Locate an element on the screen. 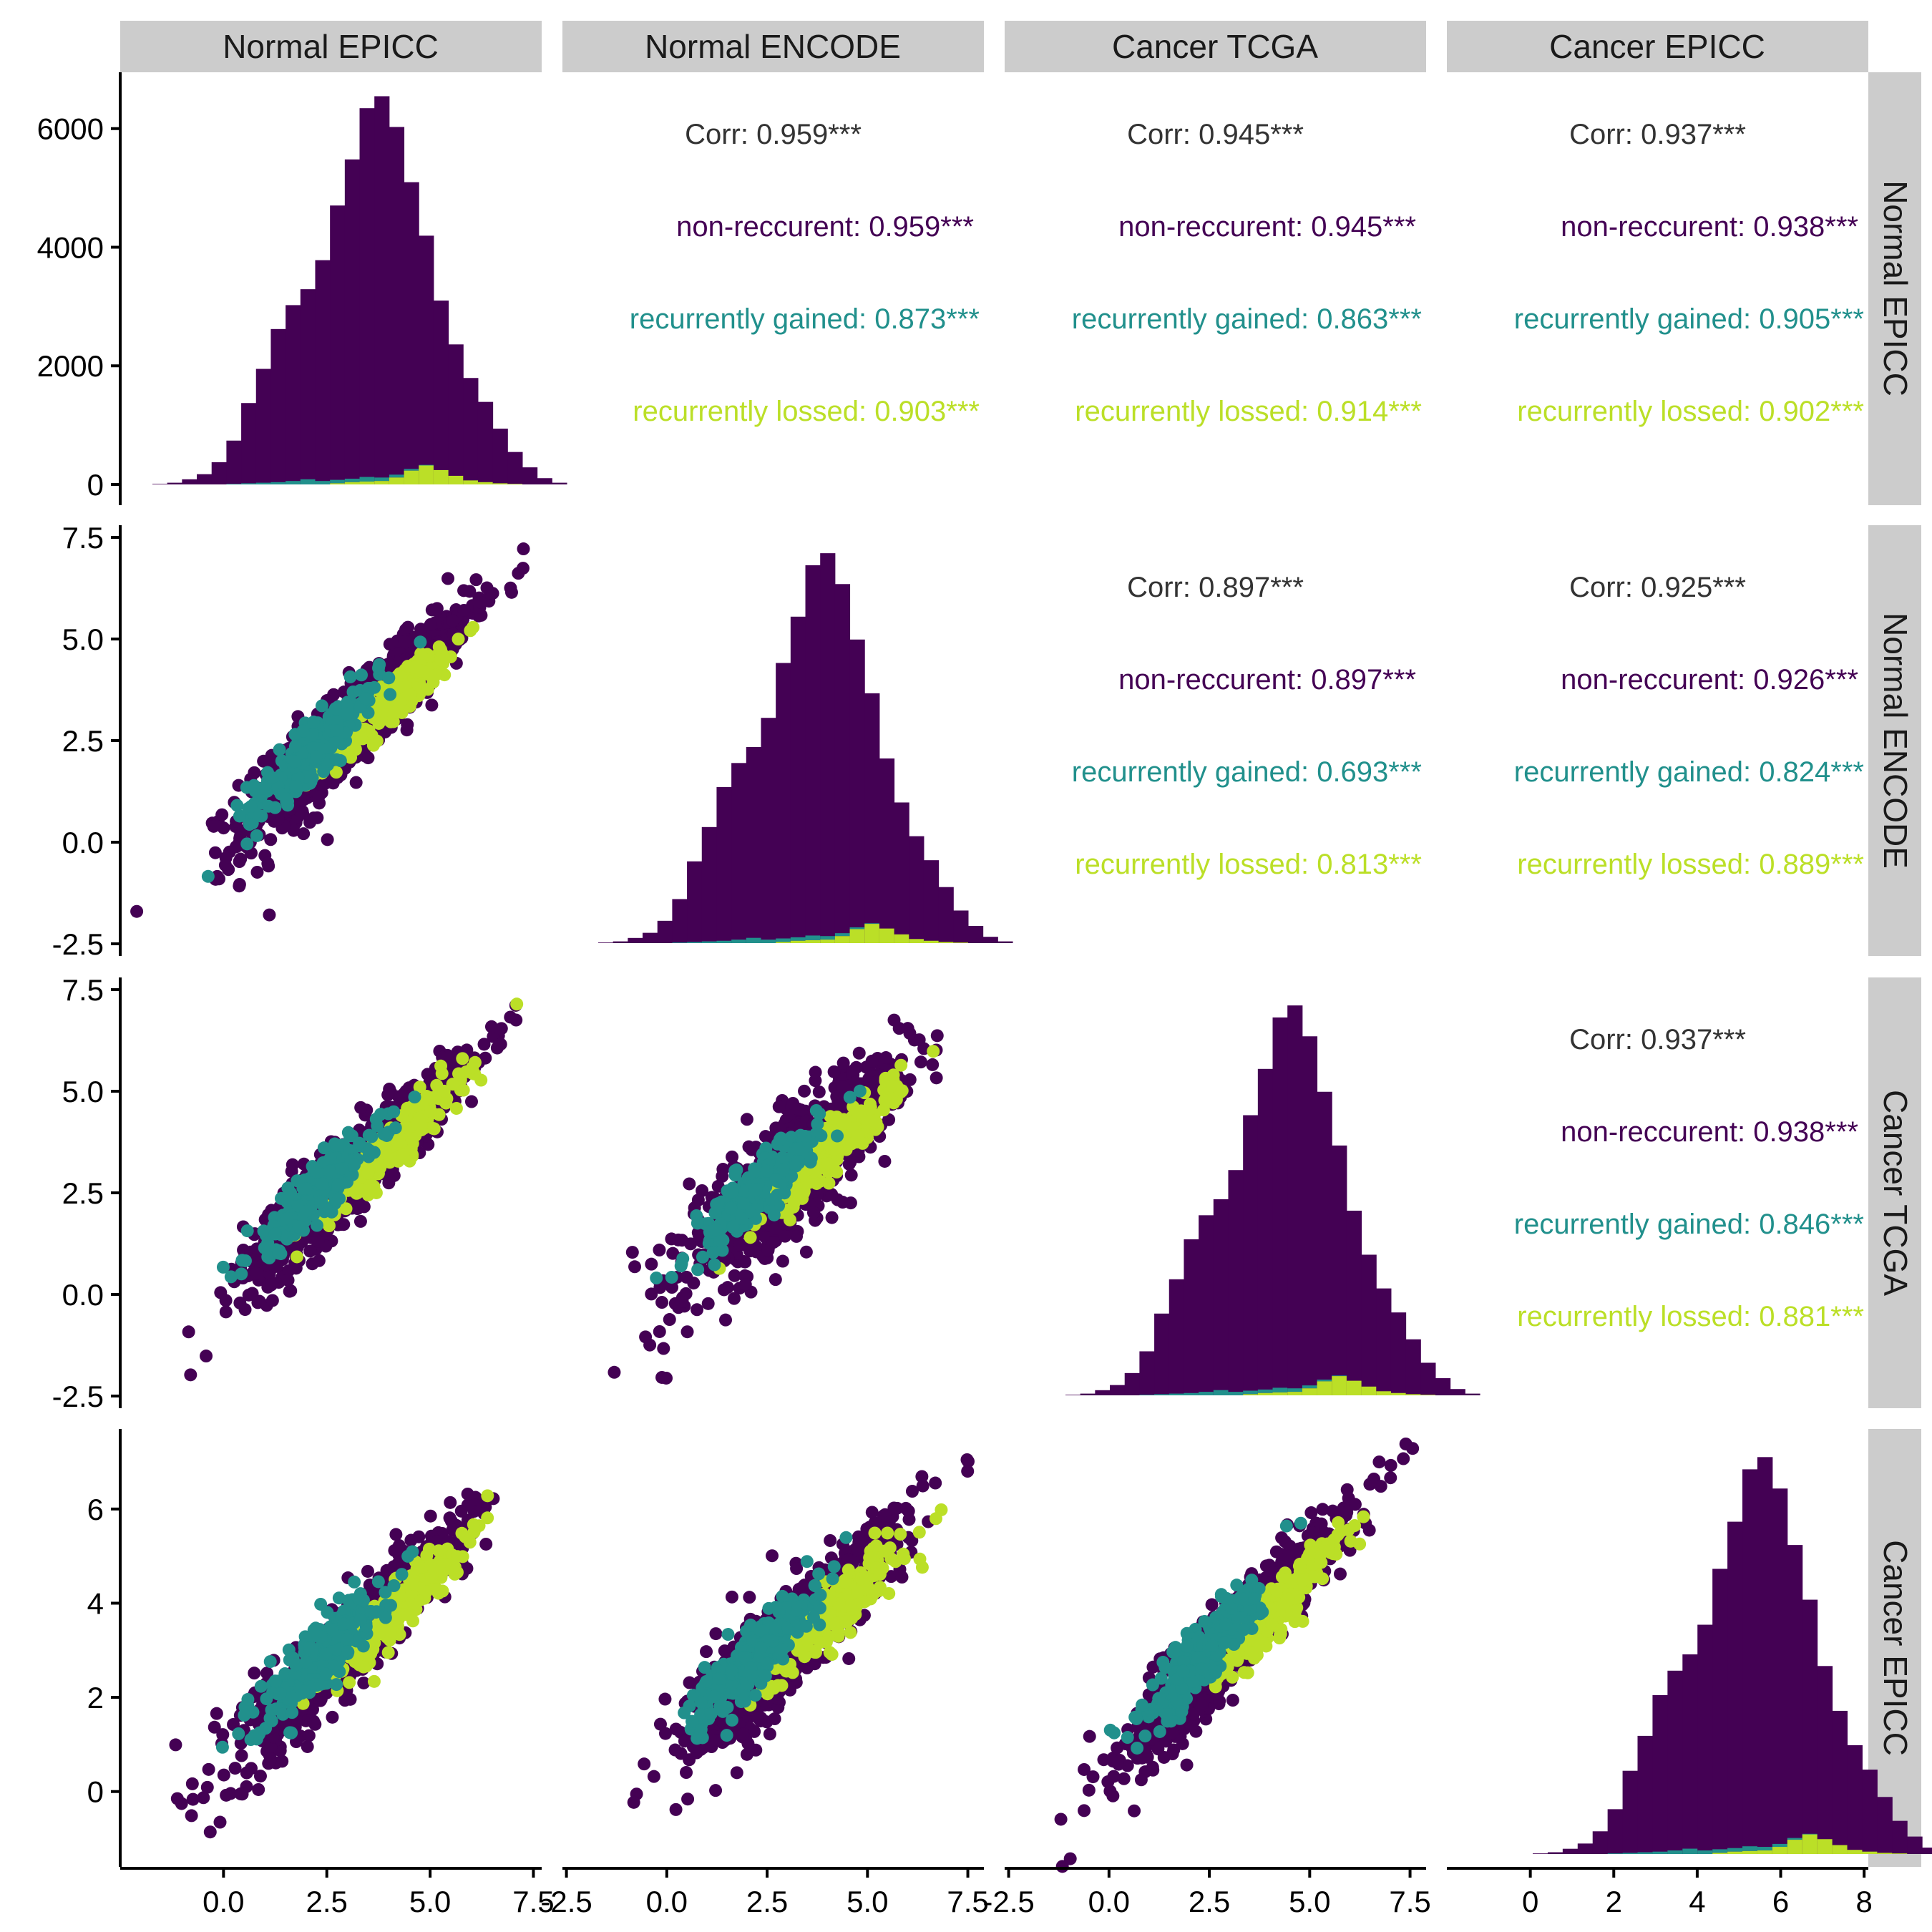 The image size is (1932, 1932). col-strip-1: Normal ENCODE is located at coordinates (773, 46).